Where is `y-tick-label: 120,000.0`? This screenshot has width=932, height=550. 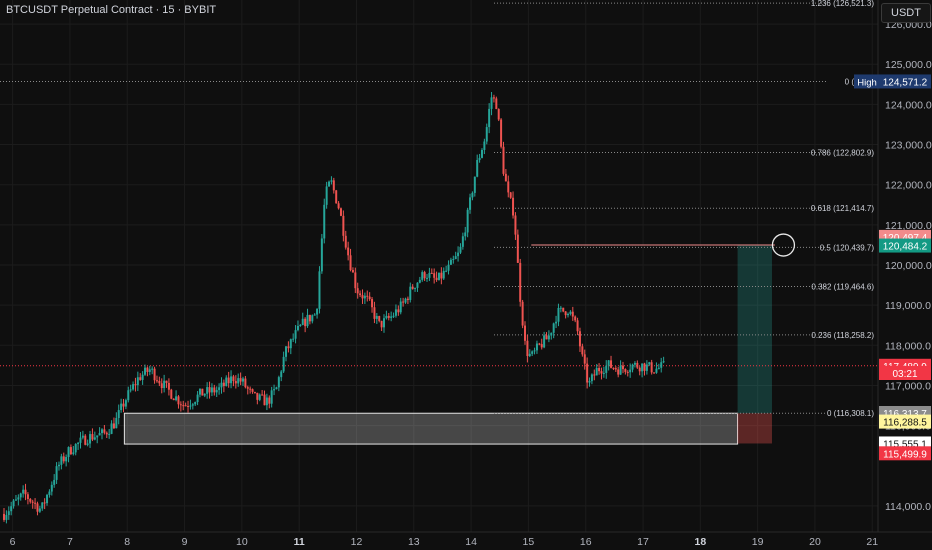
y-tick-label: 120,000.0 is located at coordinates (908, 266).